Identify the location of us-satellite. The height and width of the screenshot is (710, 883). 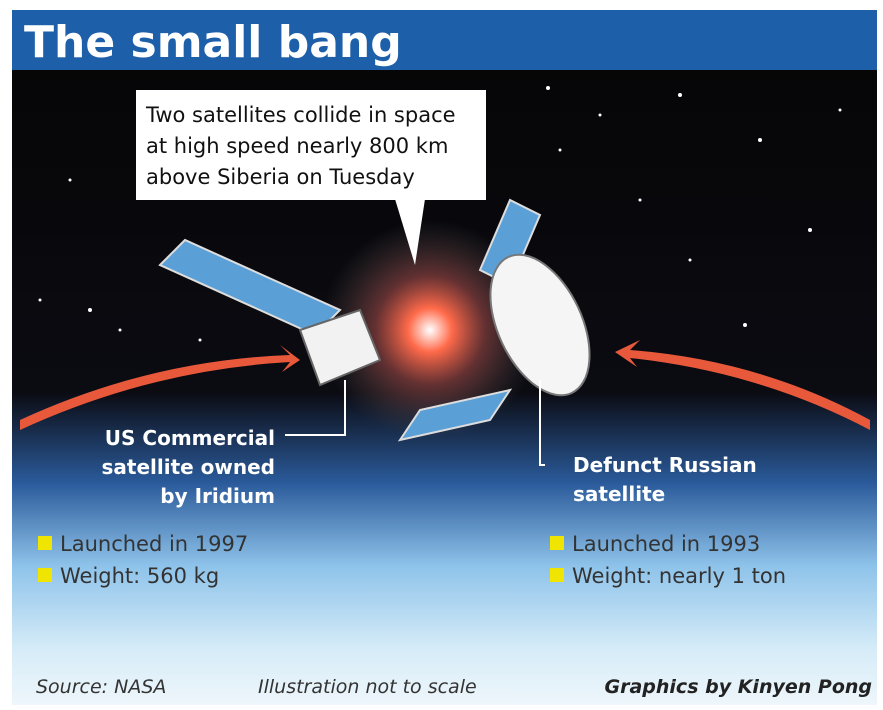
(335, 340).